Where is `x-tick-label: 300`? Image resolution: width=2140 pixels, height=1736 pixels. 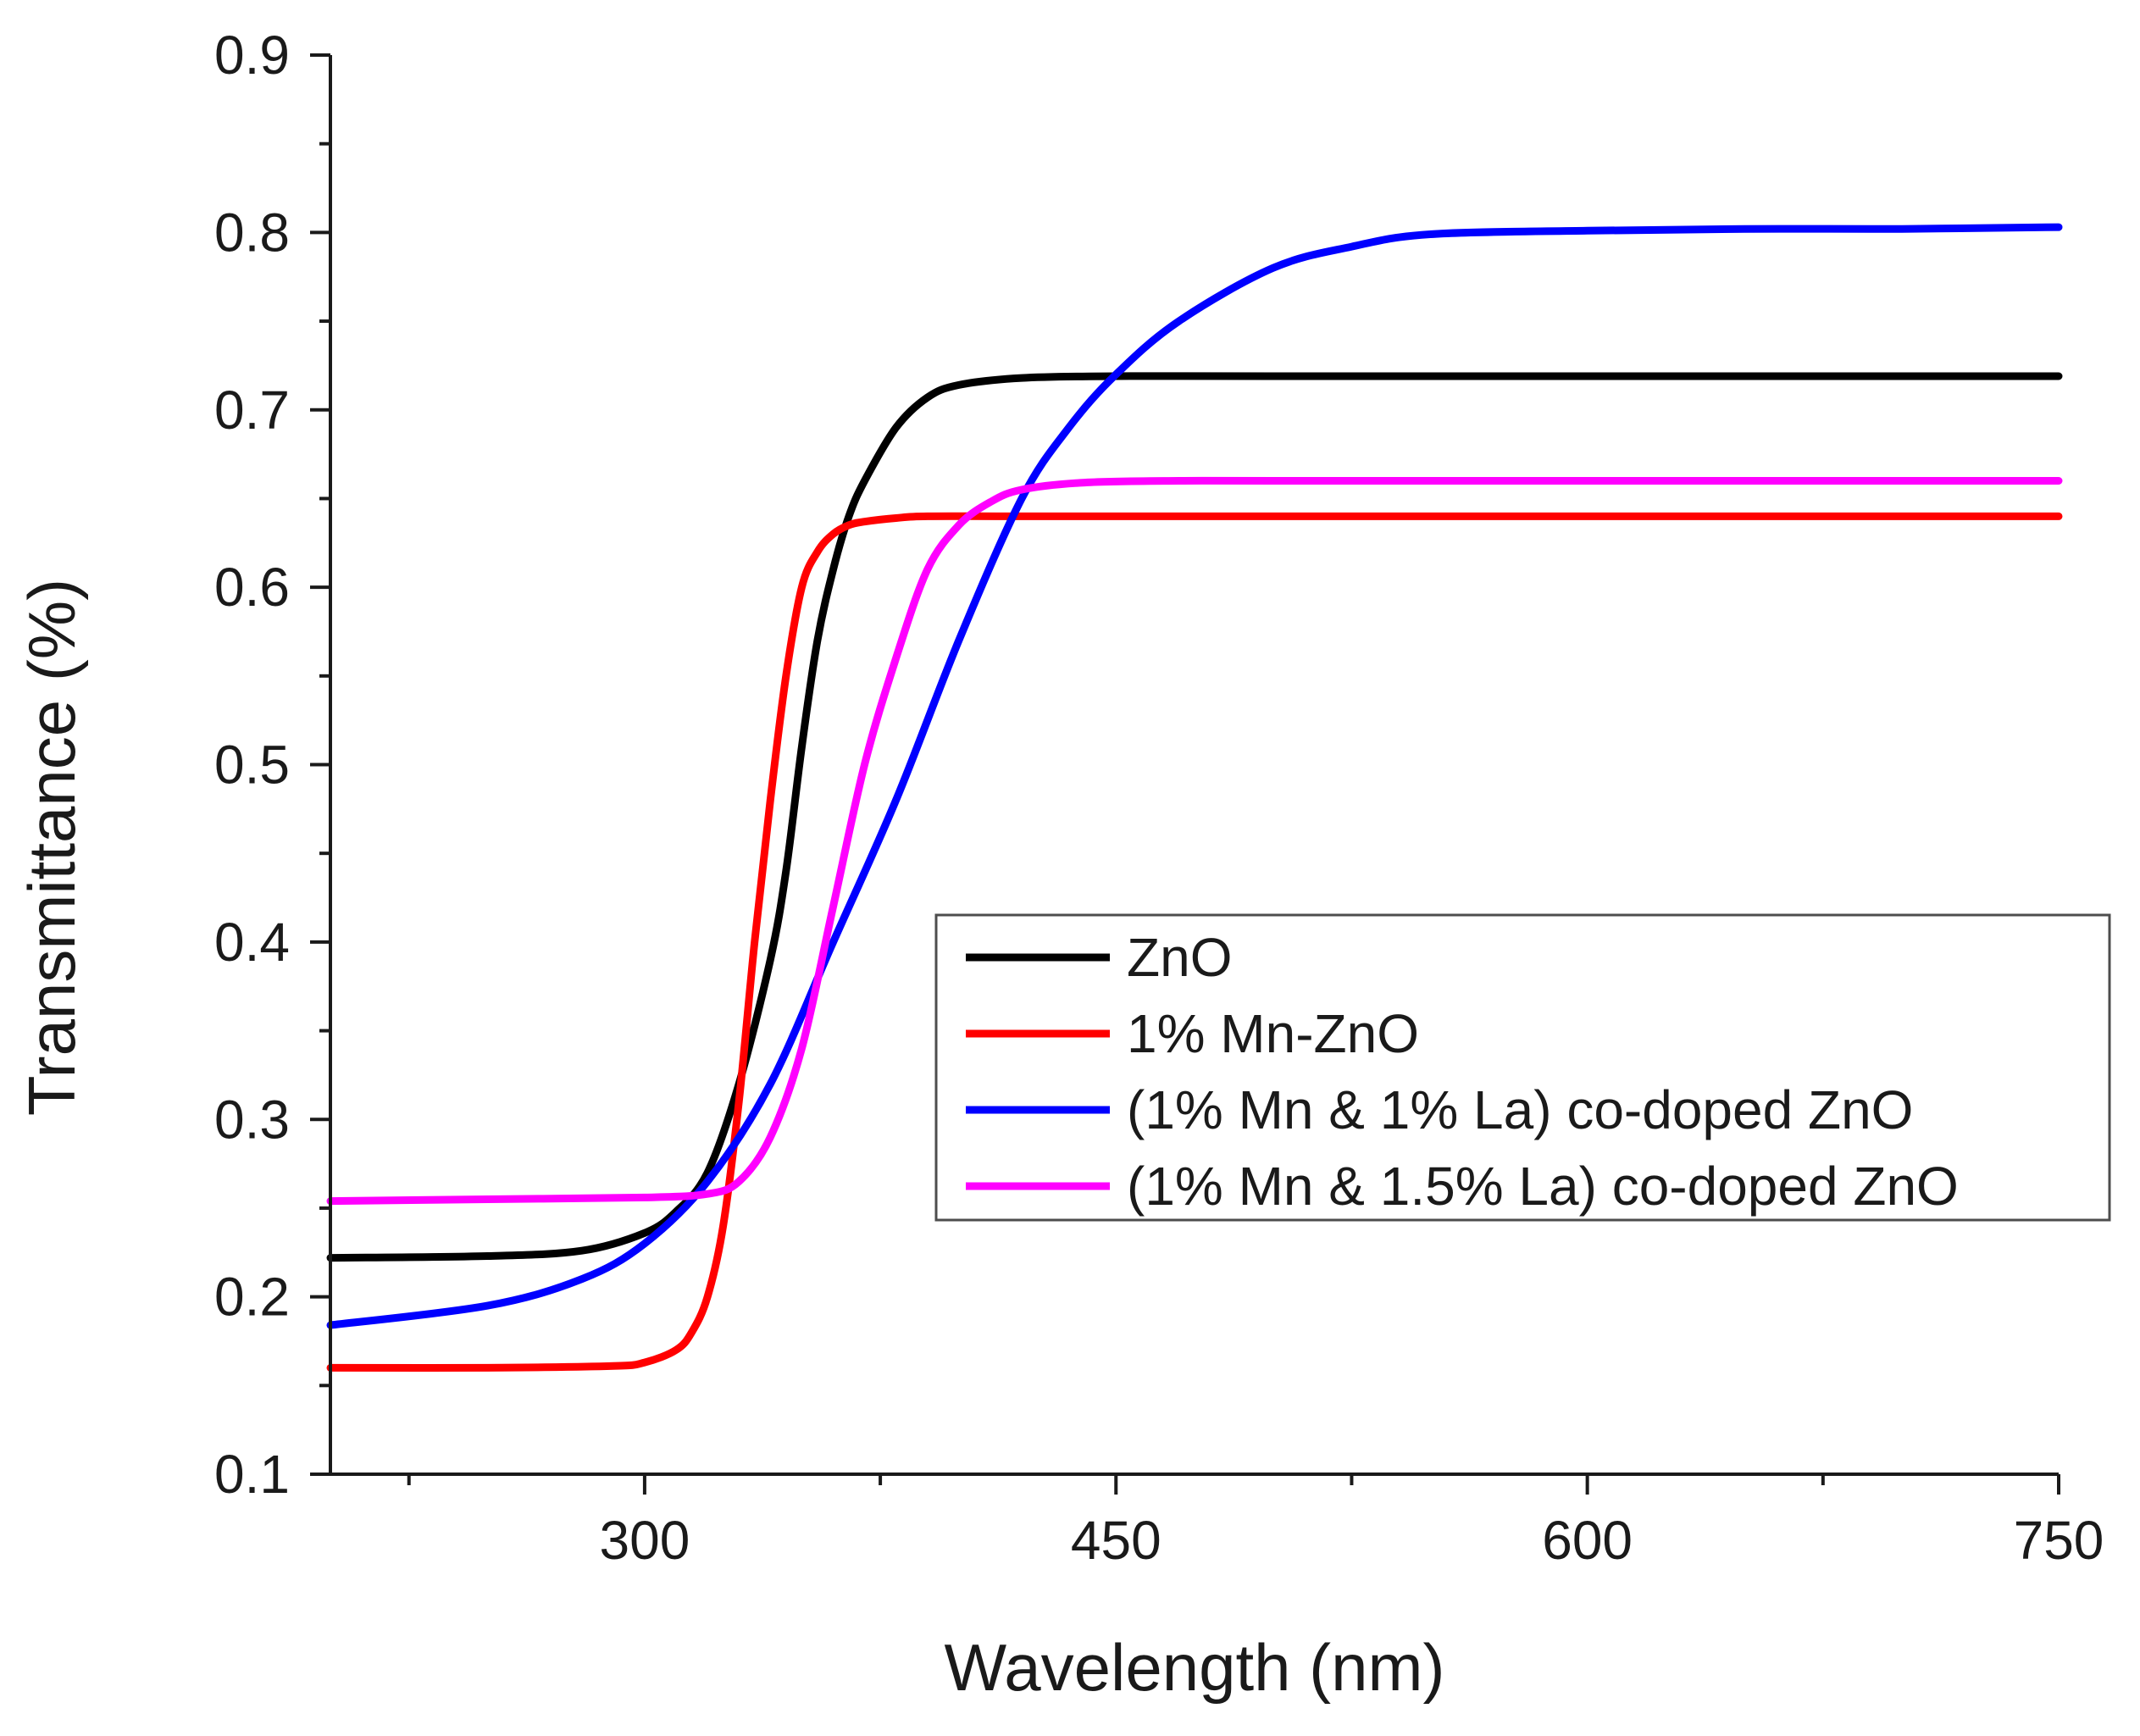
x-tick-label: 300 is located at coordinates (645, 1540).